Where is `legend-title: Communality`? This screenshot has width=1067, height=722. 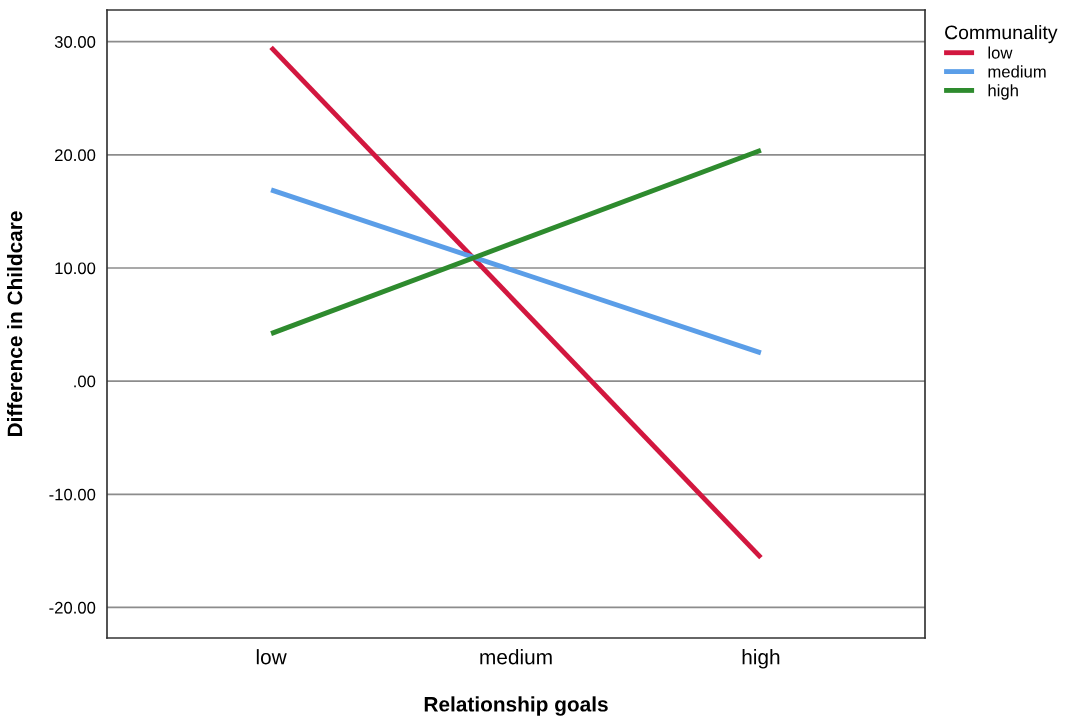 legend-title: Communality is located at coordinates (1001, 34).